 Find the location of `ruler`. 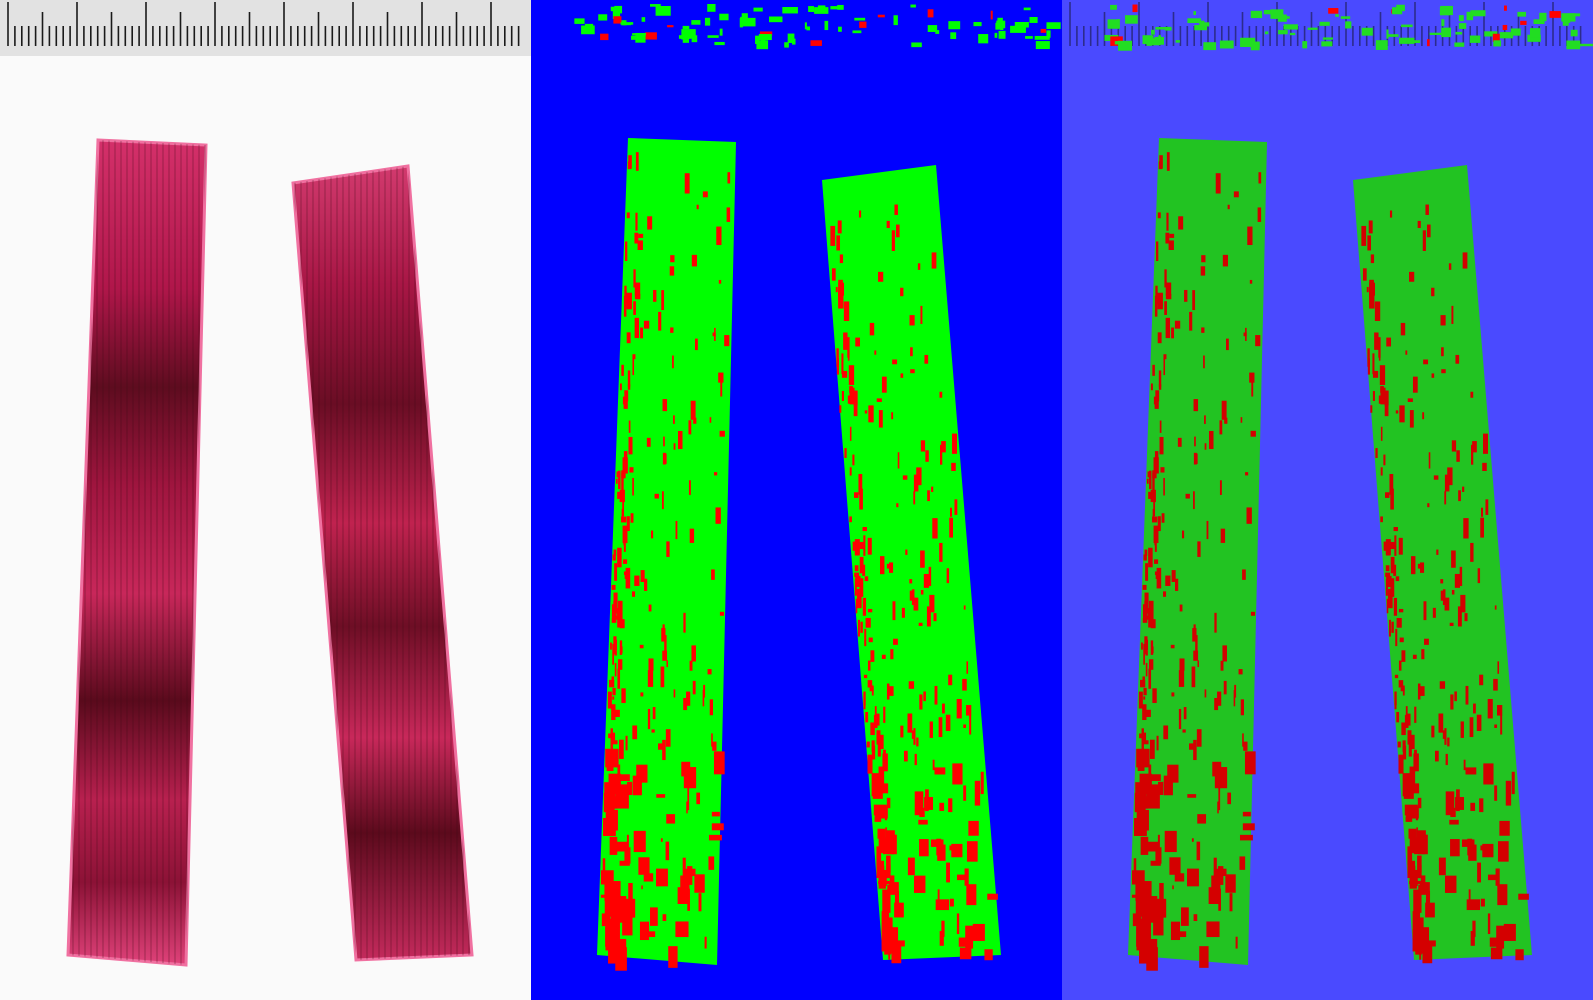

ruler is located at coordinates (265, 28).